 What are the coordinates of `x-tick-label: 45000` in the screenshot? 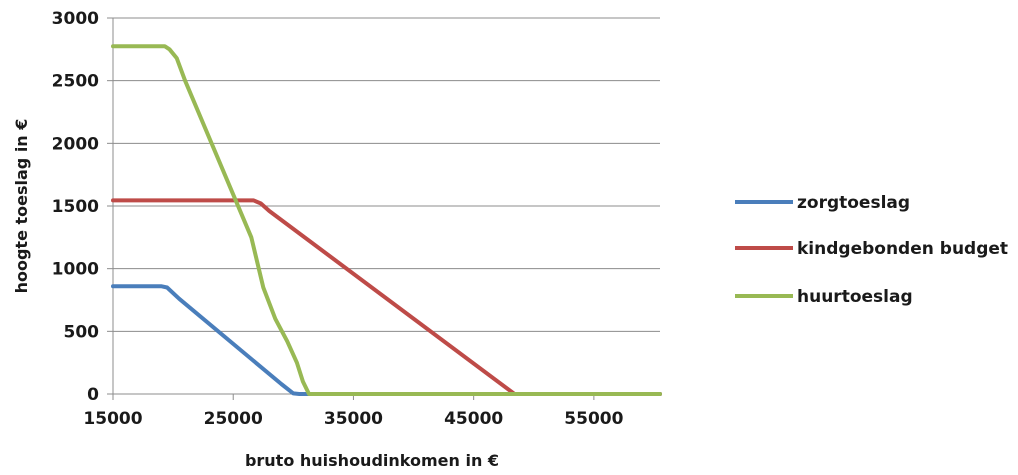 It's located at (473, 419).